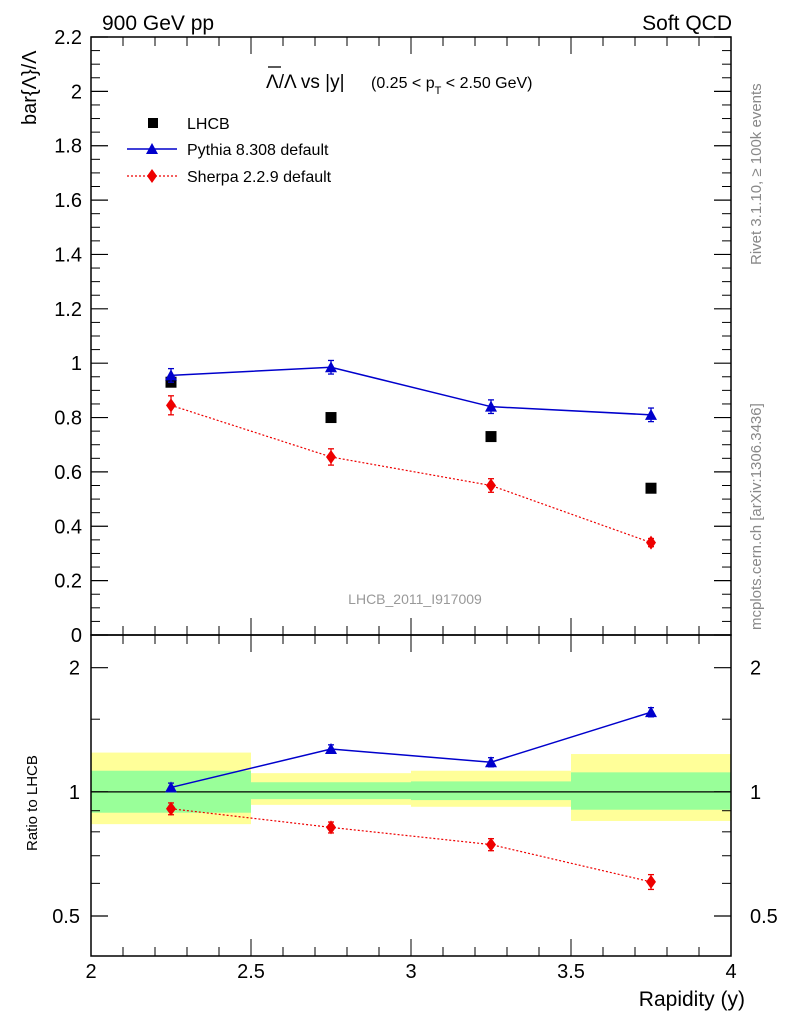 This screenshot has width=786, height=1024. Describe the element at coordinates (411, 391) in the screenshot. I see `pythia-series-line` at that location.